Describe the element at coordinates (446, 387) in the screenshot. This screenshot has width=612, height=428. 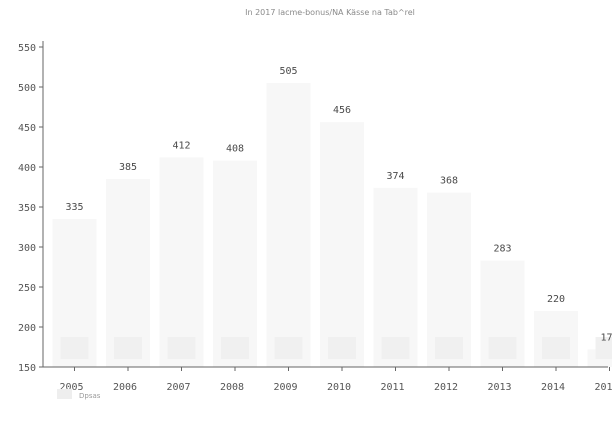
I see `x-tick-label: 2012` at that location.